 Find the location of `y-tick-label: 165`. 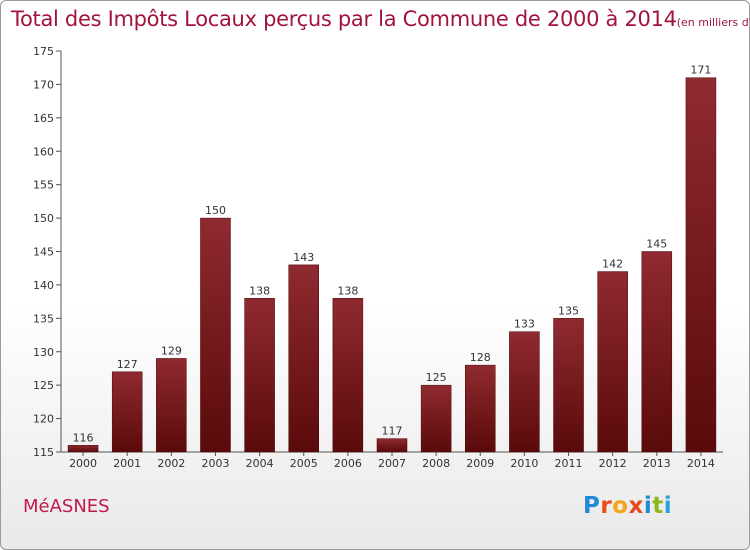

y-tick-label: 165 is located at coordinates (43, 118).